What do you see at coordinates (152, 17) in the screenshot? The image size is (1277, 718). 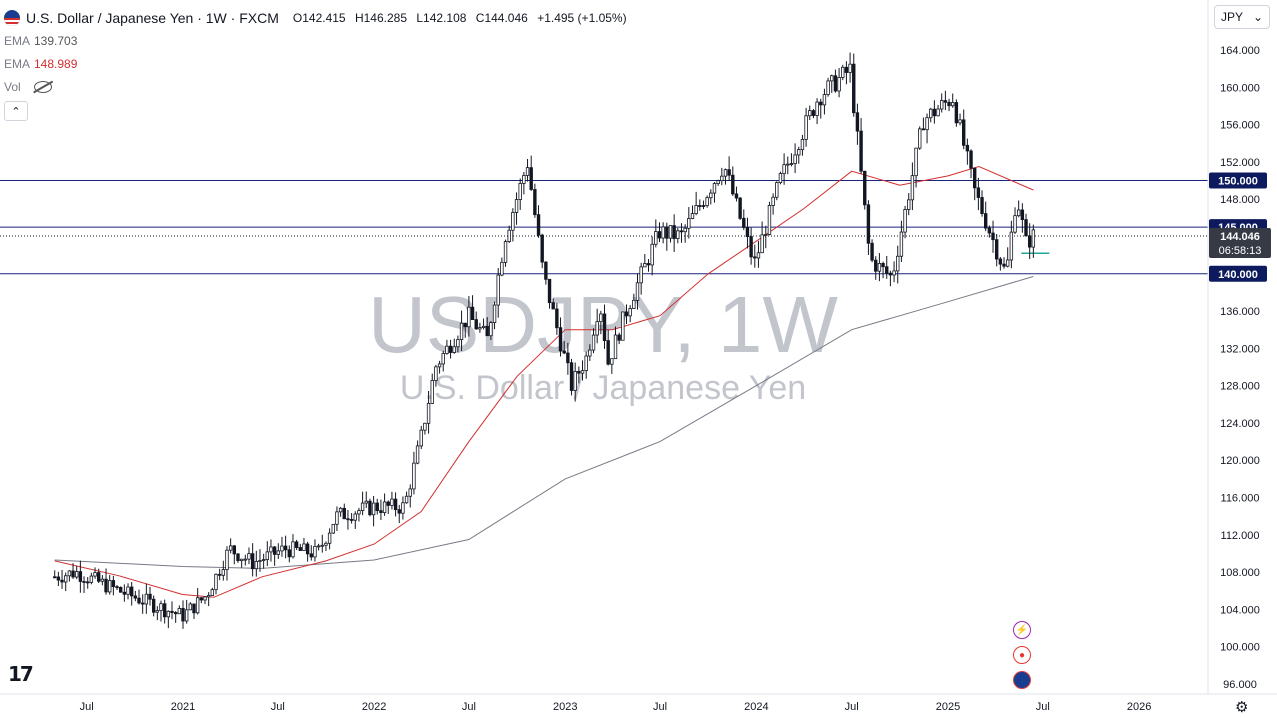 I see `symbol-title: U.S. Dollar / Japanese Yen · 1W · FXCM` at bounding box center [152, 17].